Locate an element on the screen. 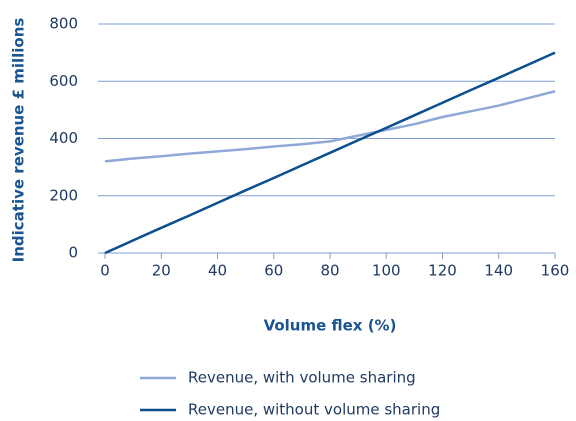 Image resolution: width=576 pixels, height=421 pixels. y-axis-title: Indicative revenue £ millions is located at coordinates (19, 140).